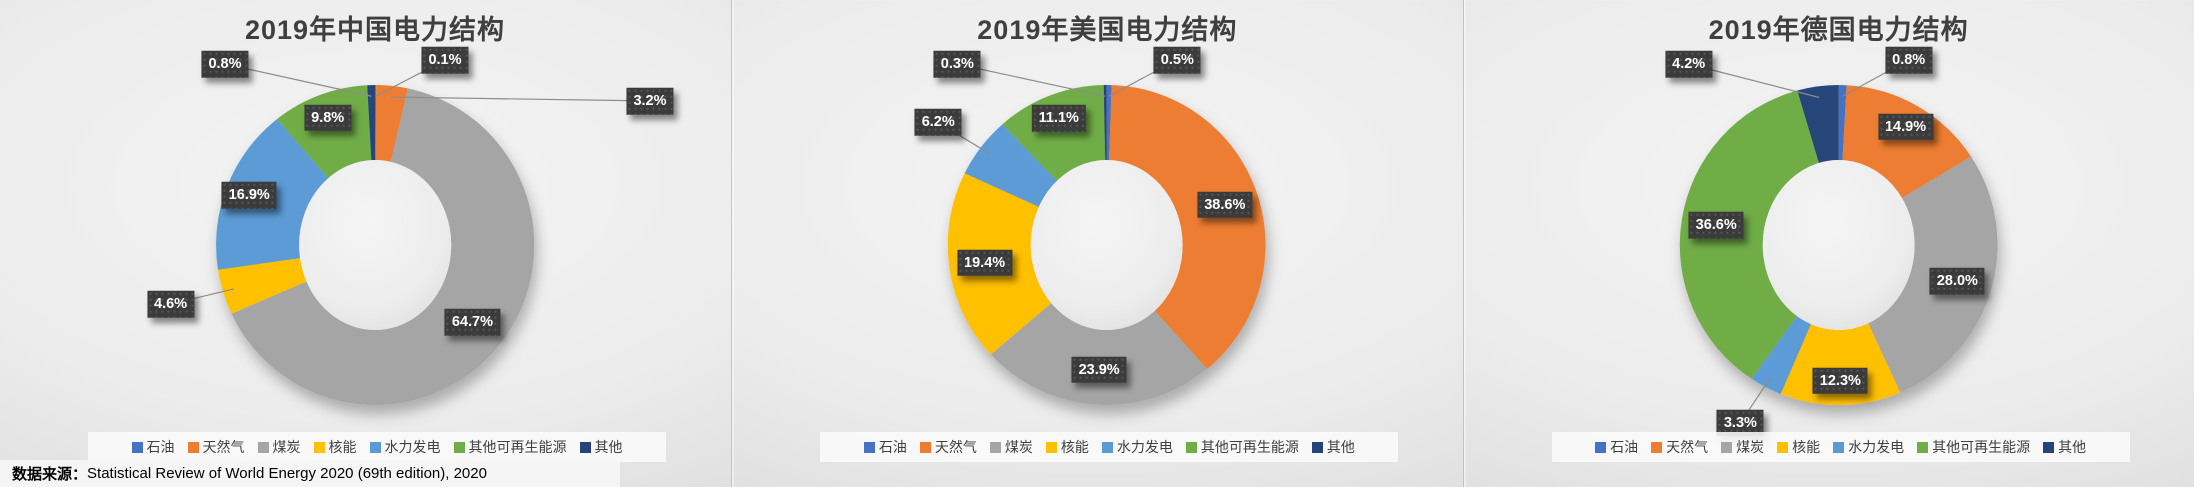 Image resolution: width=2194 pixels, height=487 pixels. I want to click on donut-slice-coal, so click(1099, 354).